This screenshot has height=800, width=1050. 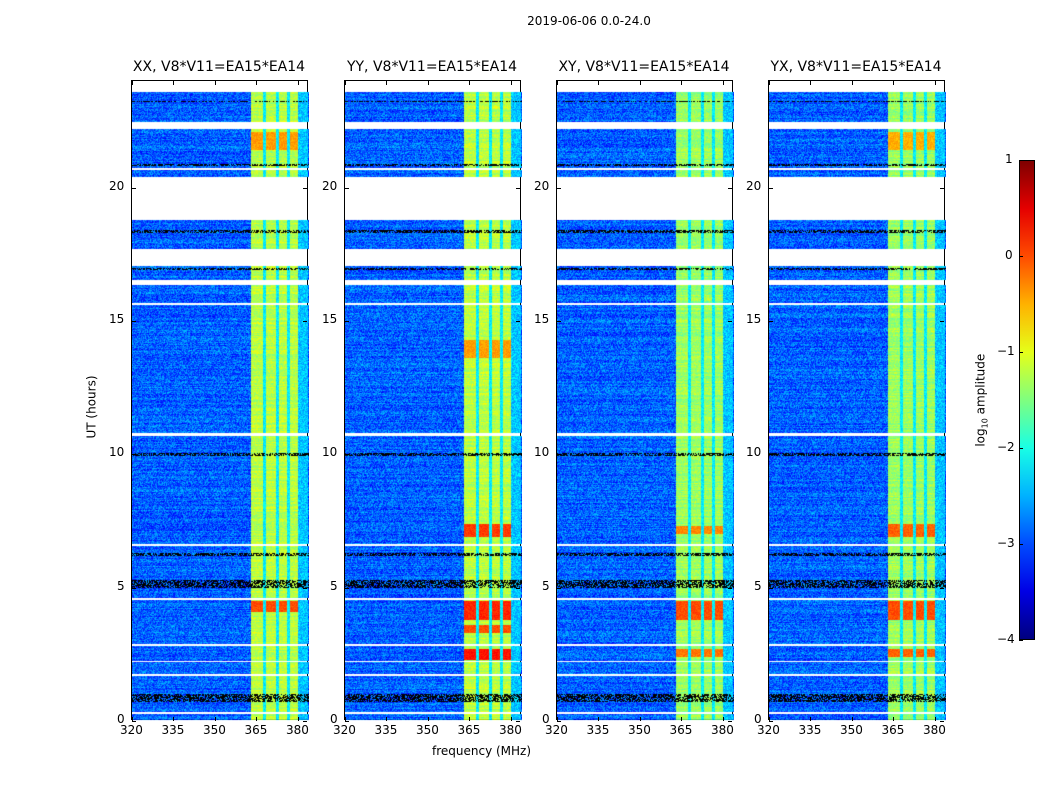 What do you see at coordinates (644, 67) in the screenshot?
I see `panel-title: XY, V8*V11=EA15*EA14` at bounding box center [644, 67].